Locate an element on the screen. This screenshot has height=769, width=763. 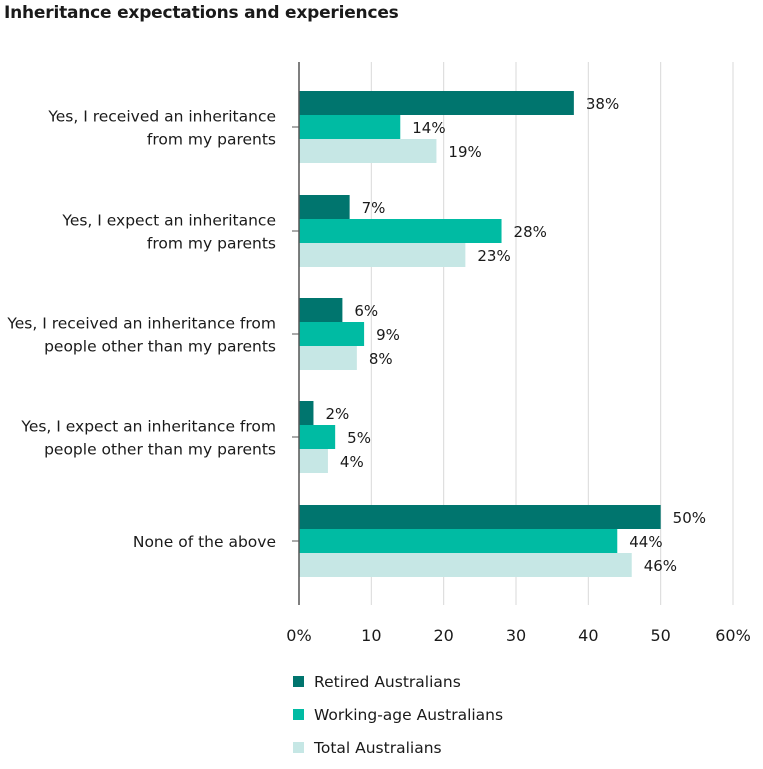
x-tick-label: 10 is located at coordinates (371, 635).